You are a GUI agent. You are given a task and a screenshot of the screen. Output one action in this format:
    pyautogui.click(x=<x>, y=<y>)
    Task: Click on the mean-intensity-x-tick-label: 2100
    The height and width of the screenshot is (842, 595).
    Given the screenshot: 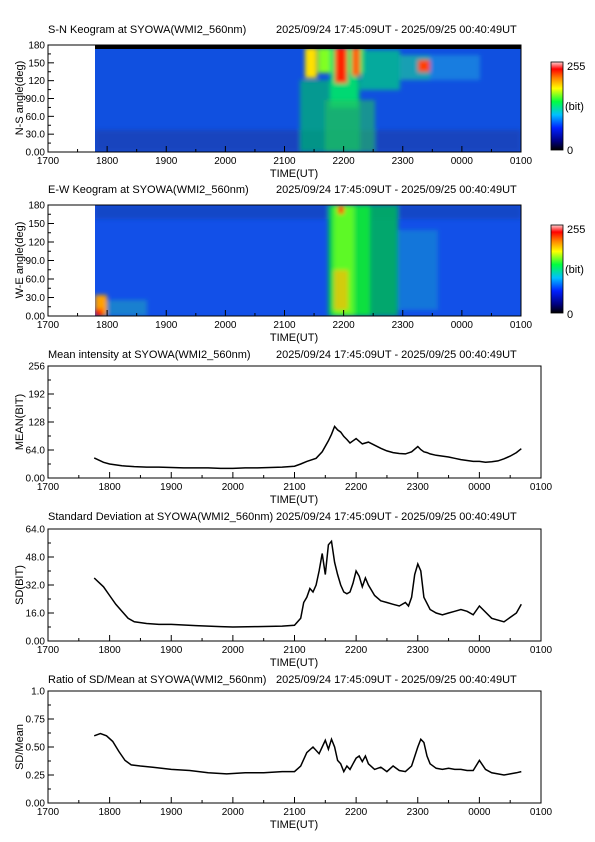 What is the action you would take?
    pyautogui.click(x=294, y=487)
    